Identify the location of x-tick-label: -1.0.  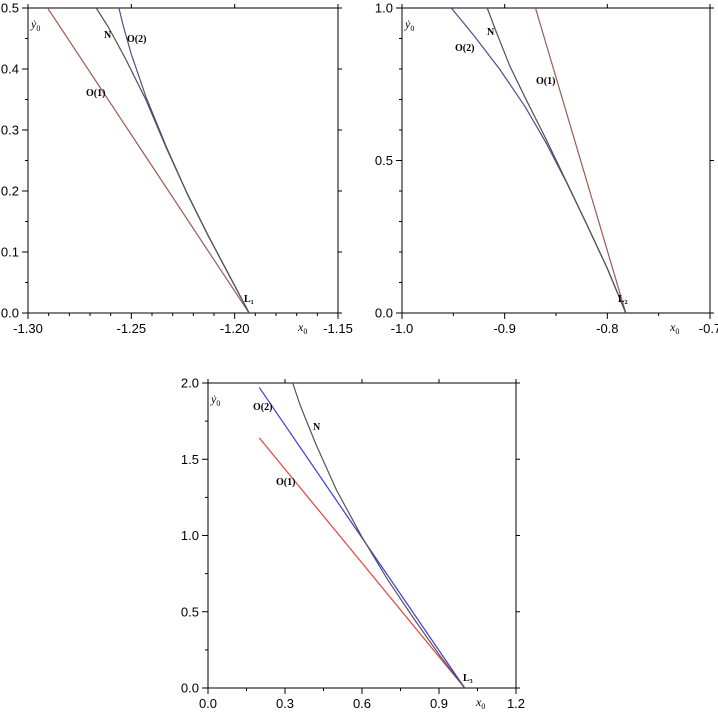
(402, 328).